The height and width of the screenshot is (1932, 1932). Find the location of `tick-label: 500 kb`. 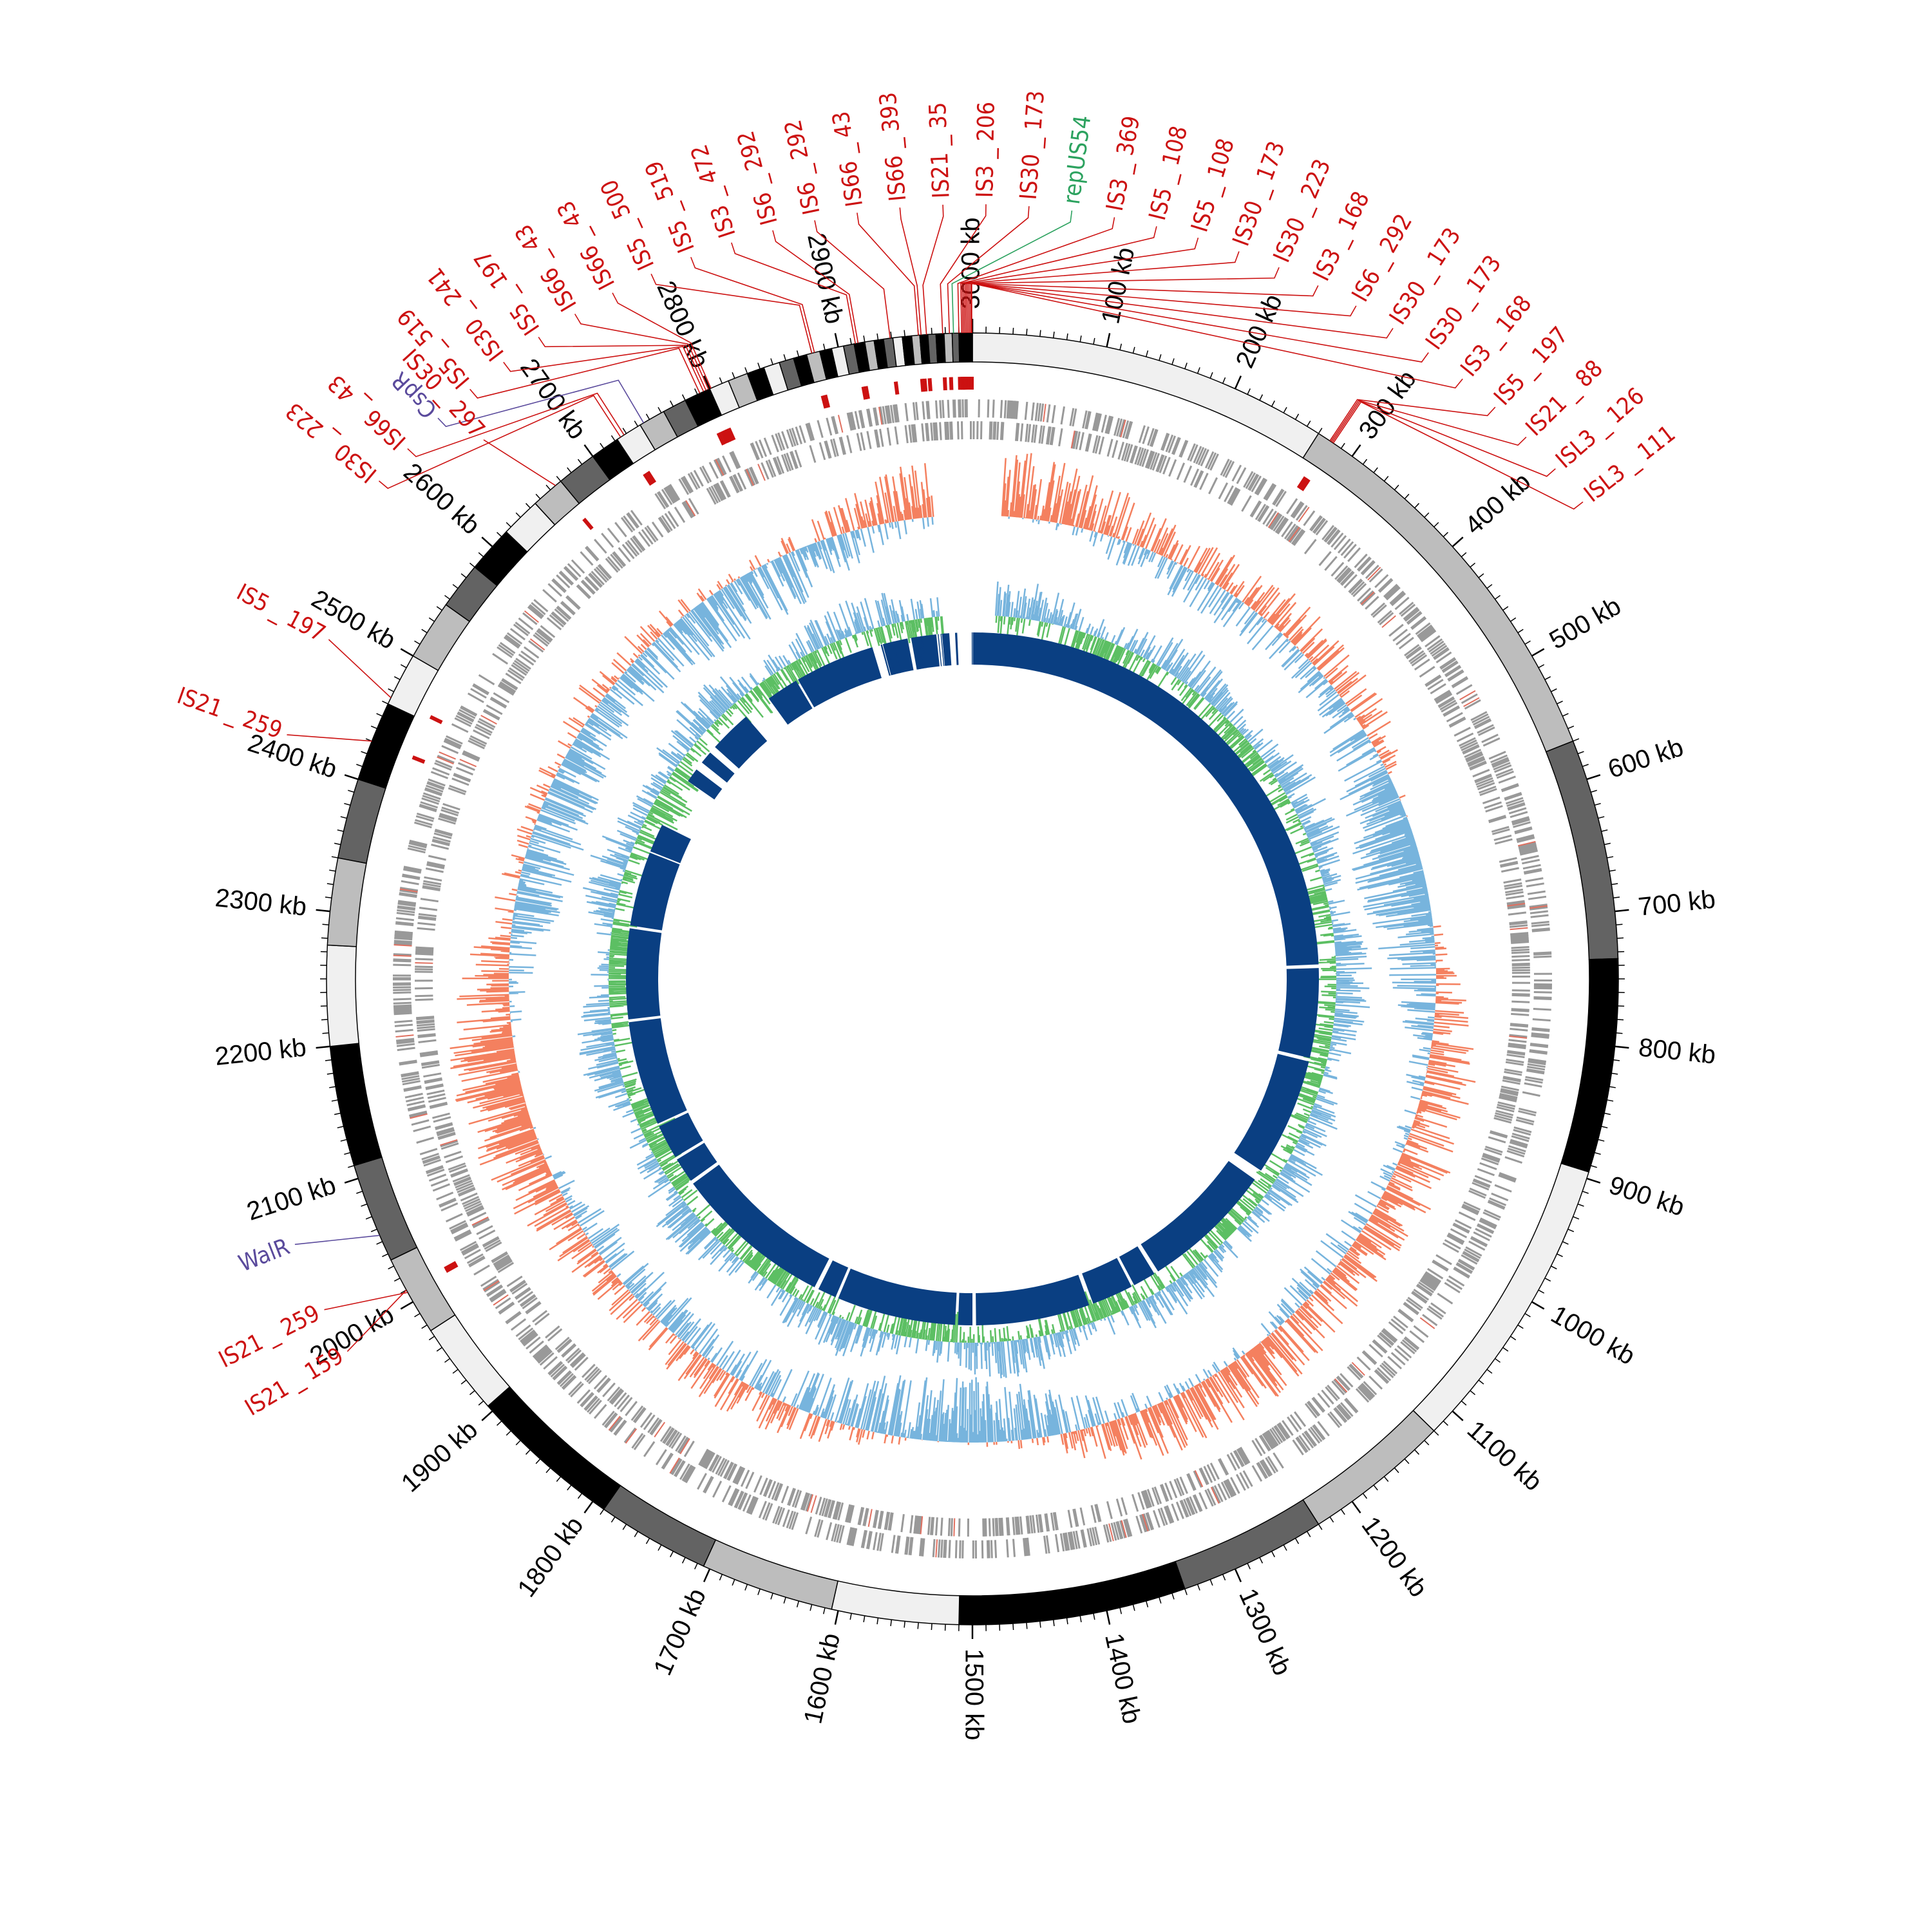

tick-label: 500 kb is located at coordinates (1585, 623).